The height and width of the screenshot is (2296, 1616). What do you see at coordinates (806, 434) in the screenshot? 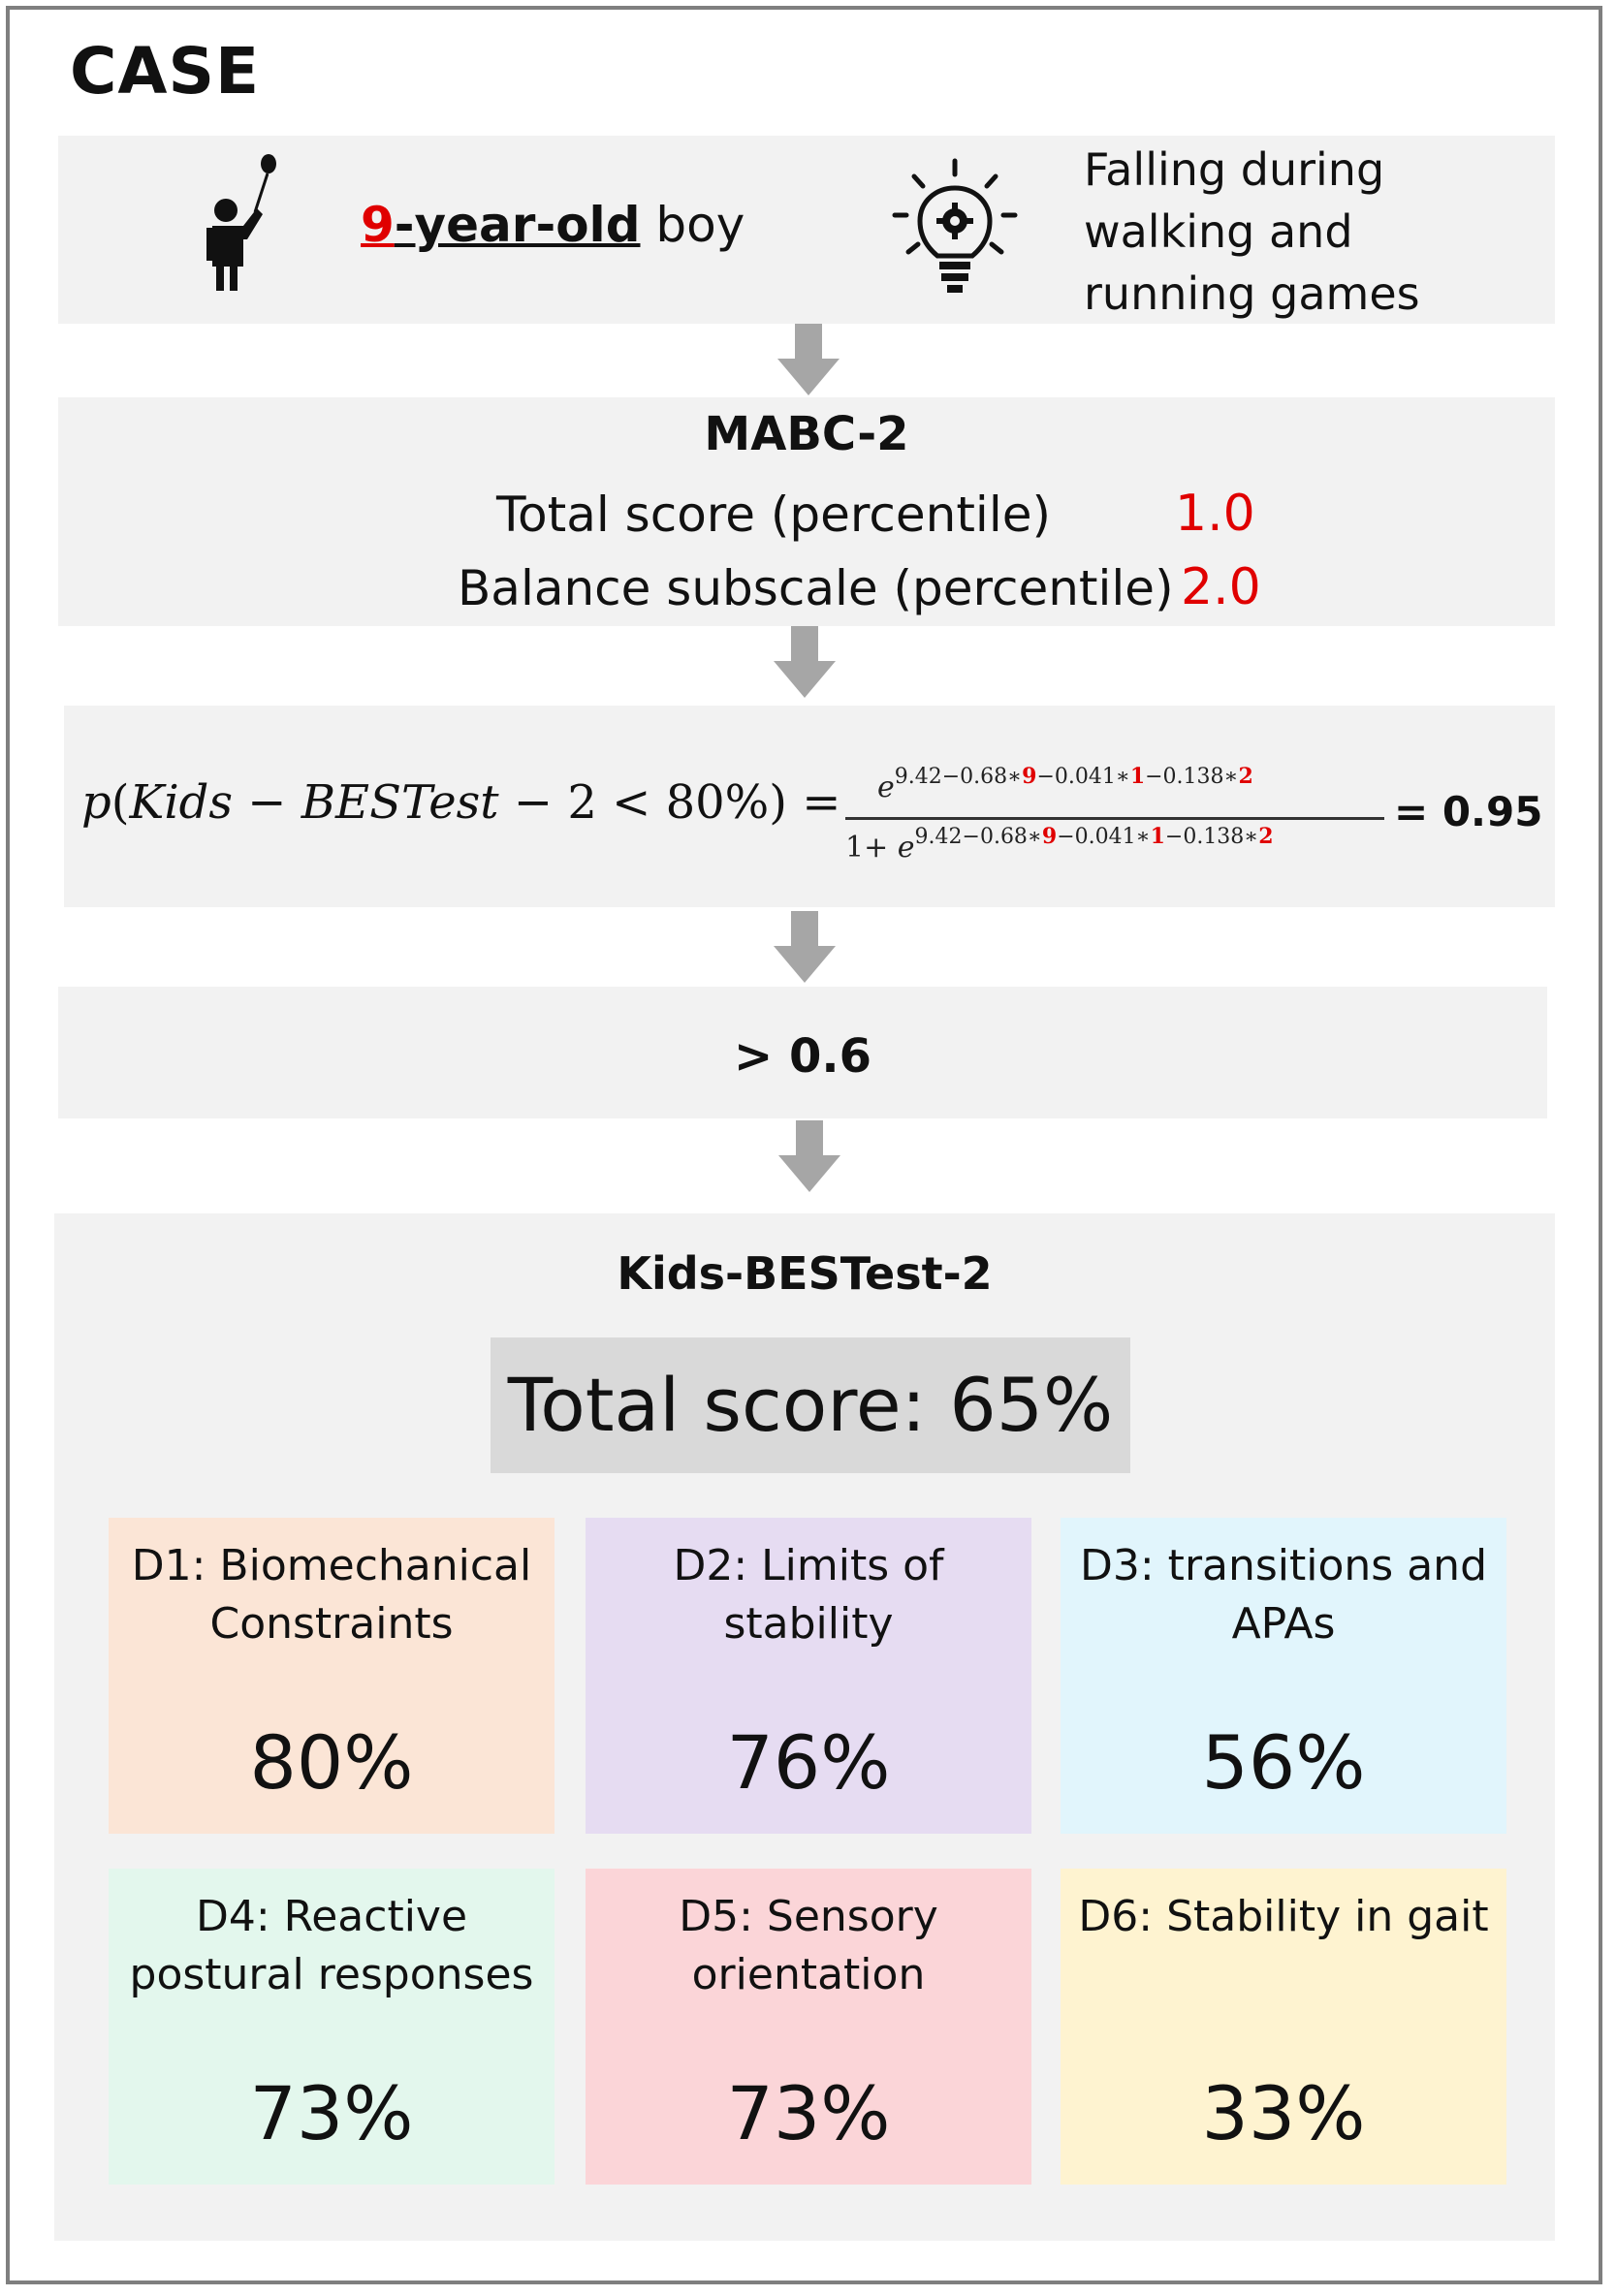
I see `mabc-title: MABC-2` at bounding box center [806, 434].